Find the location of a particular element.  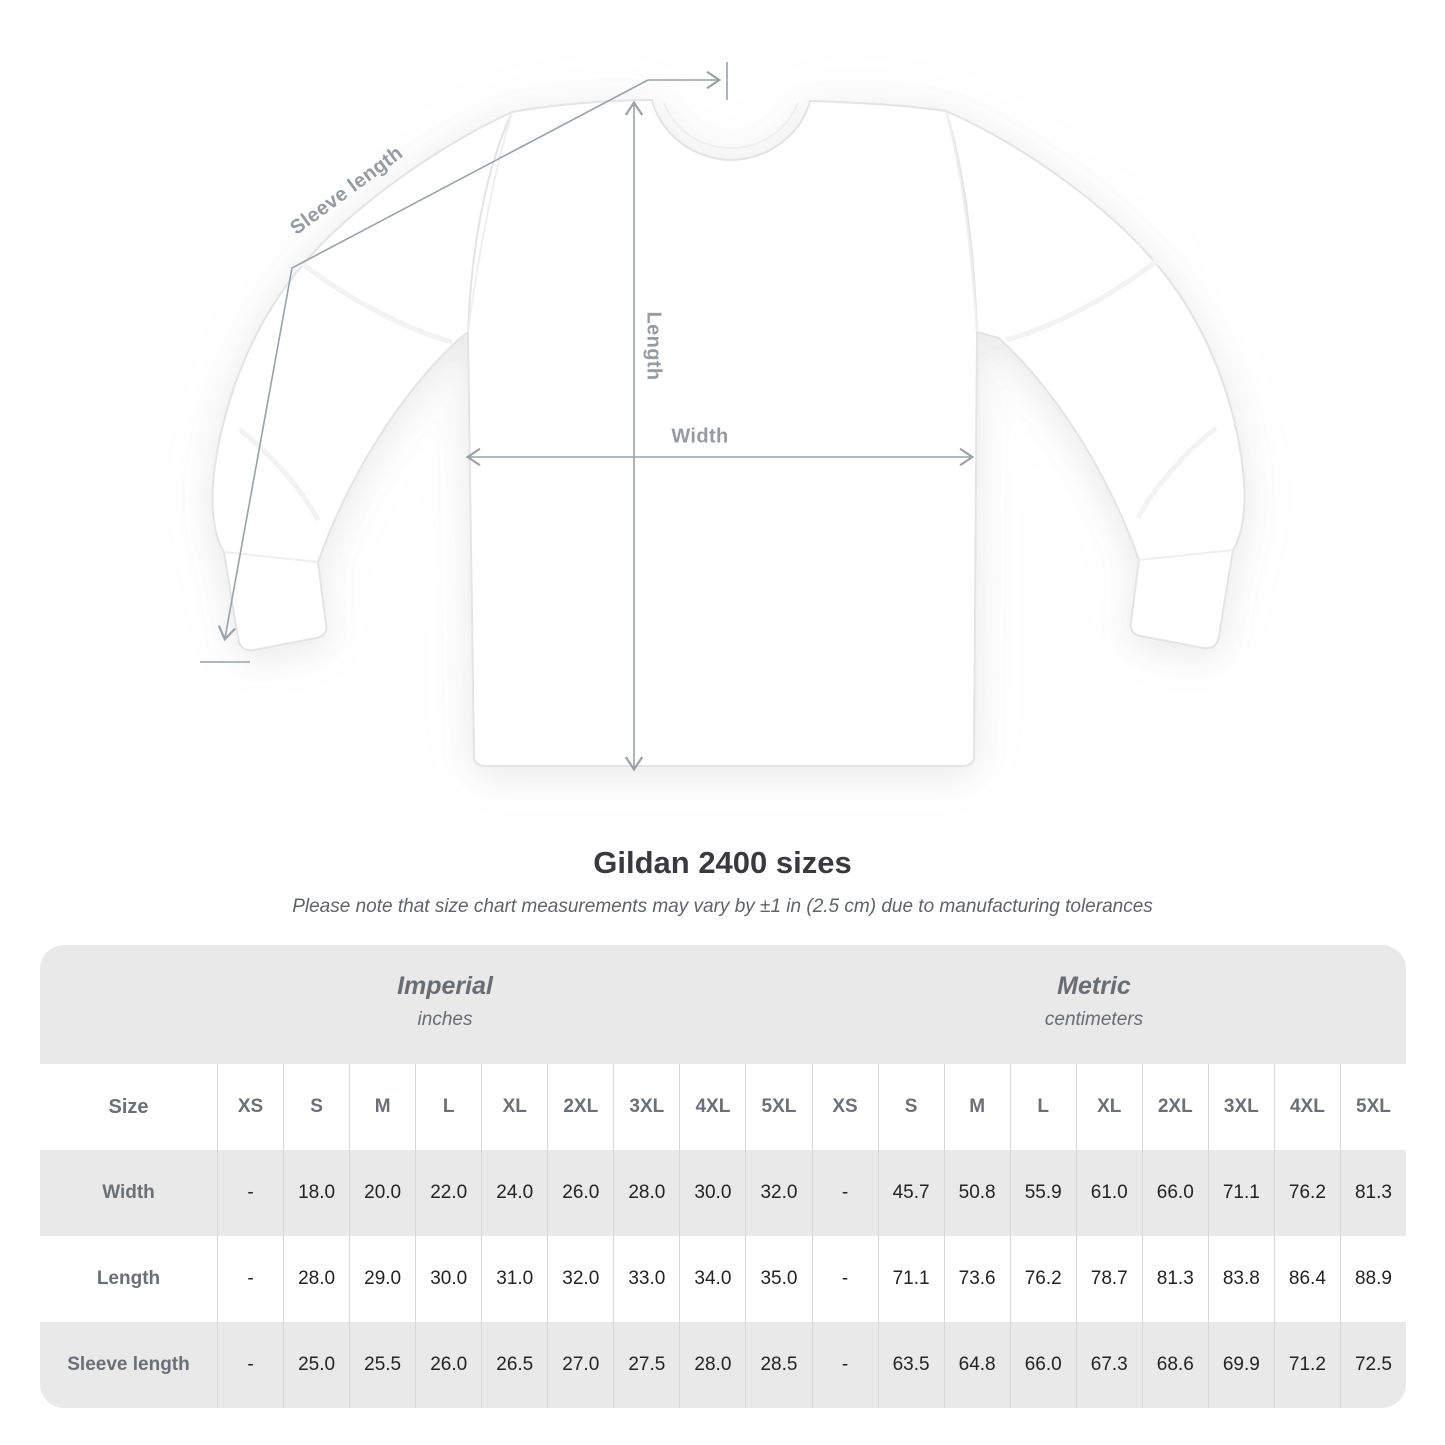

sleeve-5xl-in: 28.5 is located at coordinates (778, 1365).